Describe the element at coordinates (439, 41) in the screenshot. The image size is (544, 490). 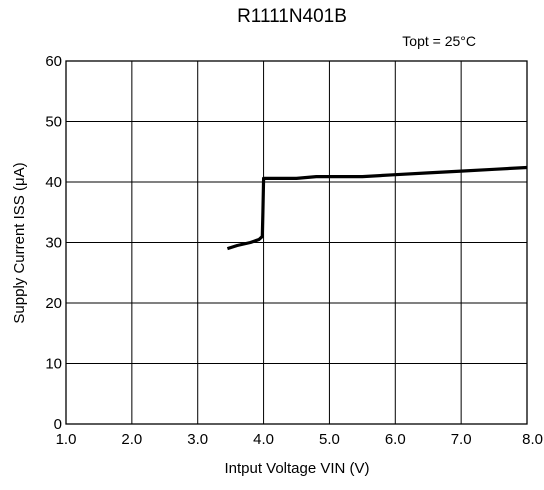
I see `condition-annotation: Topt = 25°C` at that location.